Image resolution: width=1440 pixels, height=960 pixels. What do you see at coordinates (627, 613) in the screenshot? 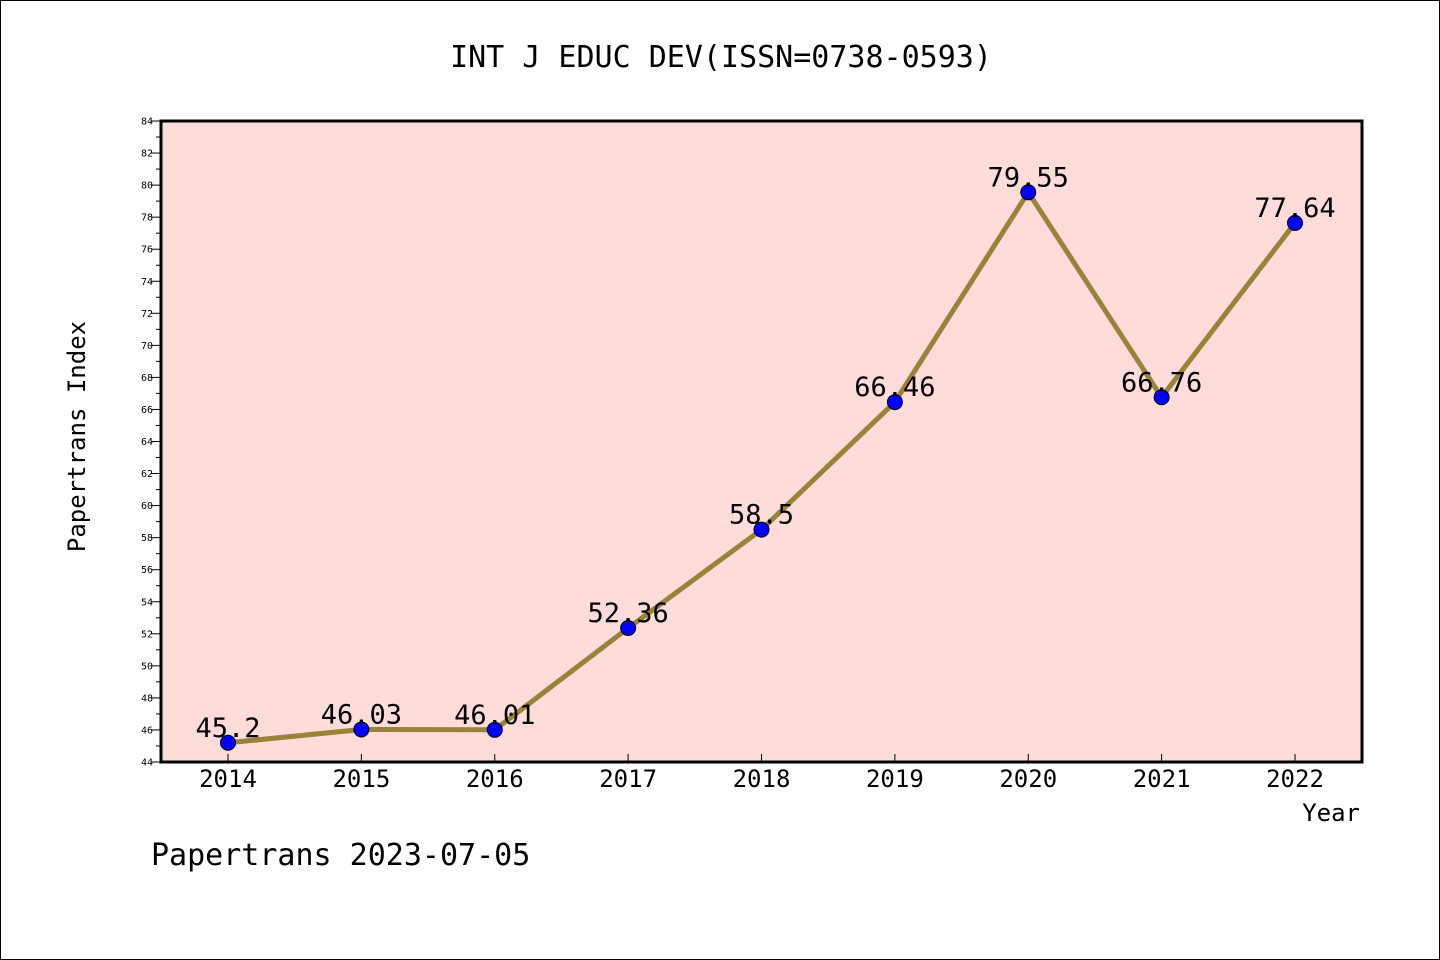
I see `data-label: 52.36` at bounding box center [627, 613].